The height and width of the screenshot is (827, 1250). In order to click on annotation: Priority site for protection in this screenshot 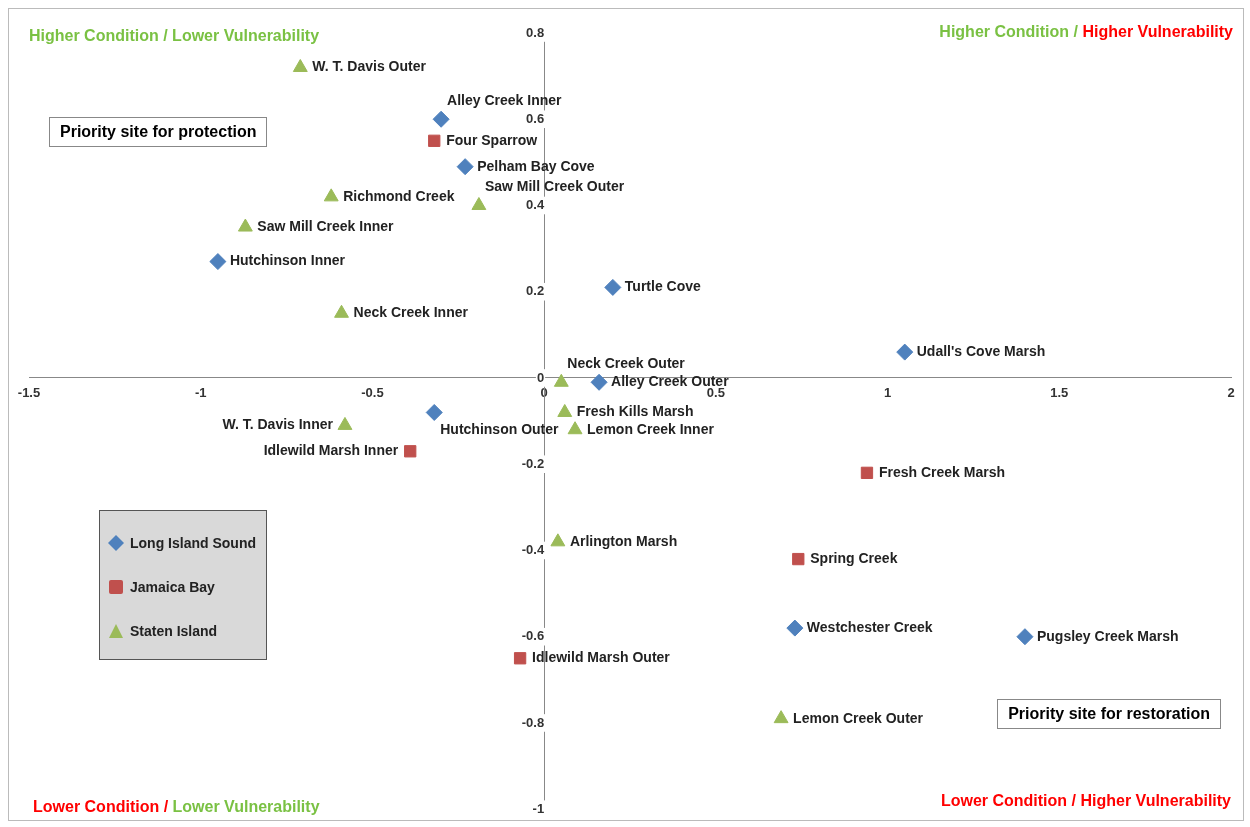, I will do `click(158, 132)`.